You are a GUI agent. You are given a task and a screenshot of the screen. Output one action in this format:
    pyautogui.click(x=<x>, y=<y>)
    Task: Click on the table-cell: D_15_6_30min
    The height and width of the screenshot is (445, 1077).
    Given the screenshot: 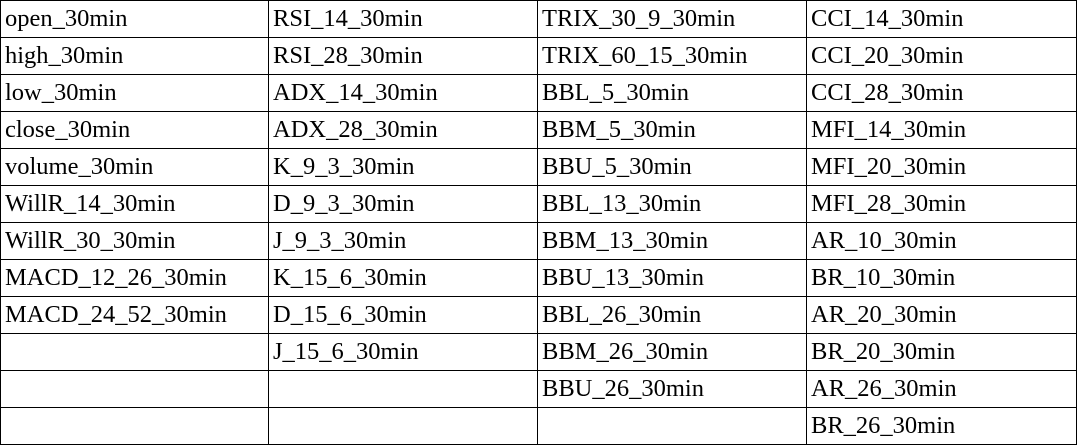 What is the action you would take?
    pyautogui.click(x=403, y=315)
    